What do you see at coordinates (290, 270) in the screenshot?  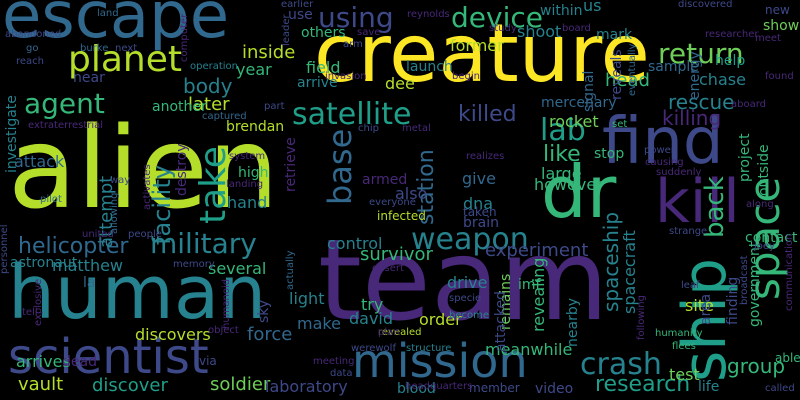 I see `word-actually: actually` at bounding box center [290, 270].